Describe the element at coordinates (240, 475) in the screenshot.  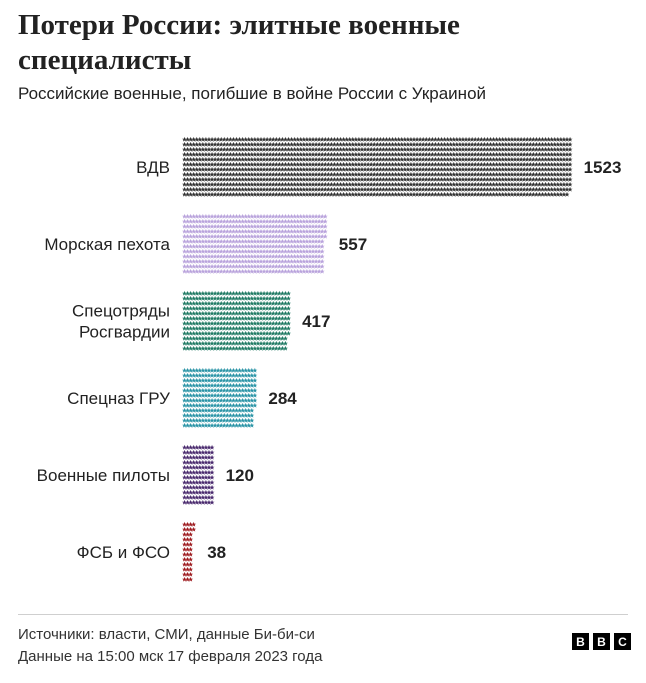
I see `value-label: 120` at that location.